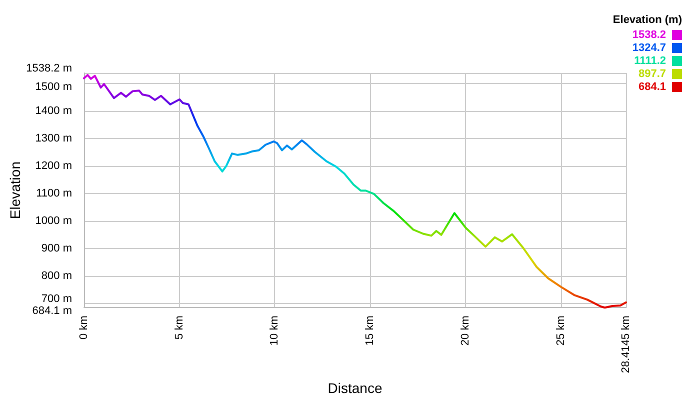 Image resolution: width=700 pixels, height=400 pixels. I want to click on y-tick-label: 684.1 m, so click(52, 311).